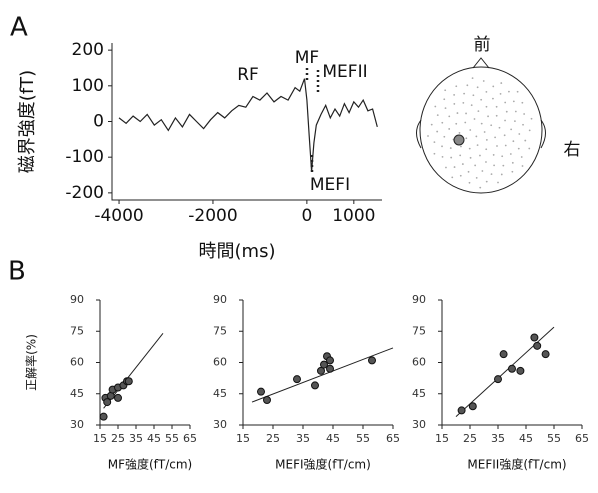 The height and width of the screenshot is (493, 598). Describe the element at coordinates (88, 50) in the screenshot. I see `y-tick-label: 200` at that location.